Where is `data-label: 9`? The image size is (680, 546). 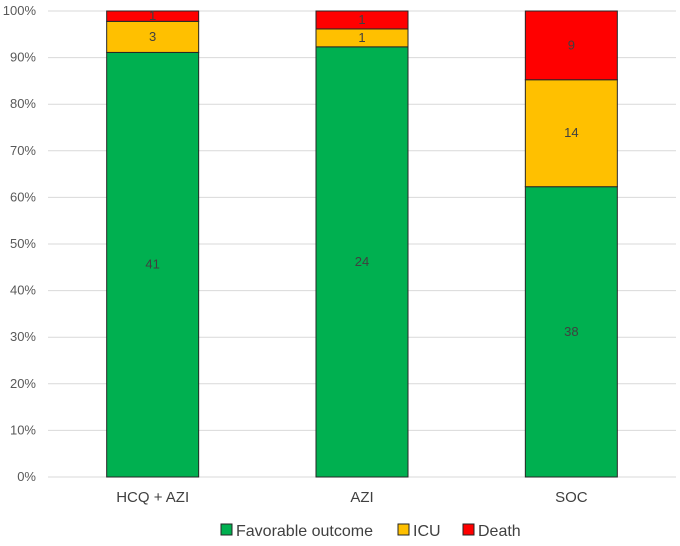
data-label: 9 is located at coordinates (571, 44).